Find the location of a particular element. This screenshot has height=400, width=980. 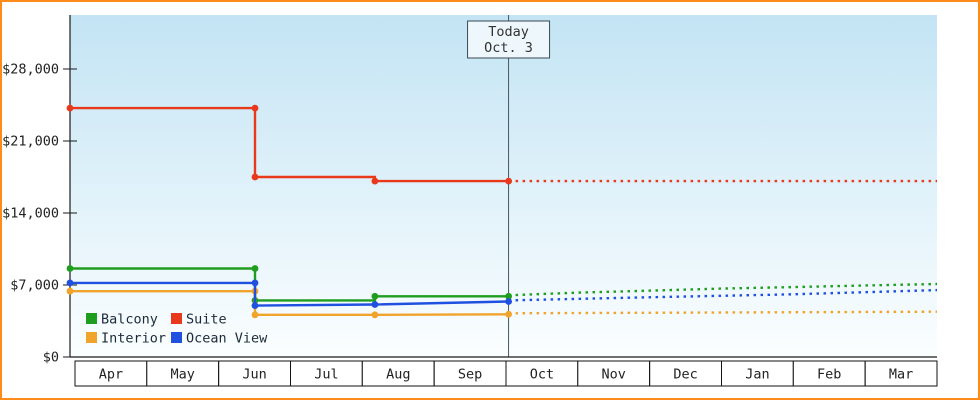

y-tick-label: $21,000 is located at coordinates (30, 142).